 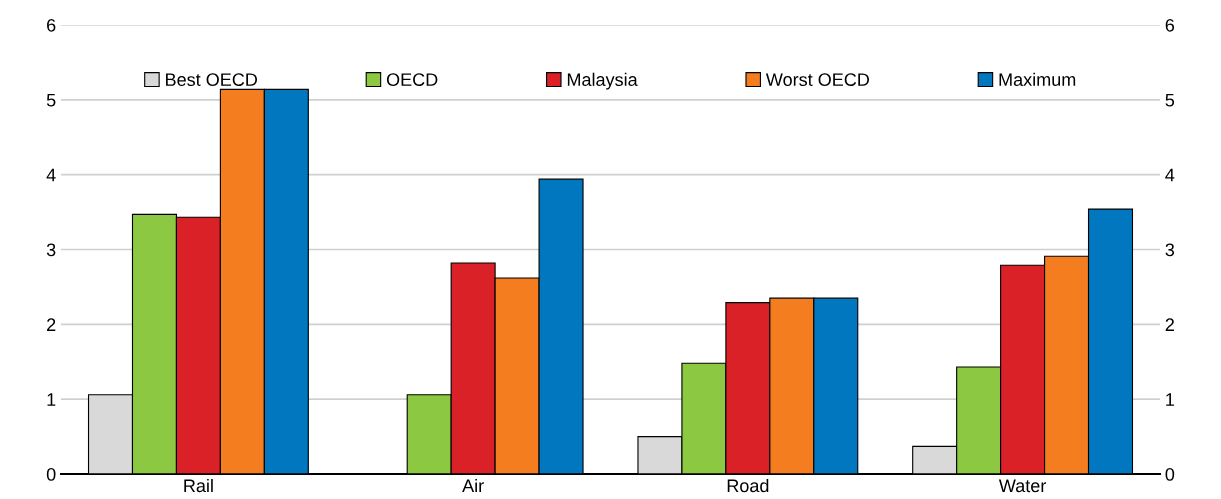 What do you see at coordinates (473, 485) in the screenshot?
I see `x-tick-label: Air` at bounding box center [473, 485].